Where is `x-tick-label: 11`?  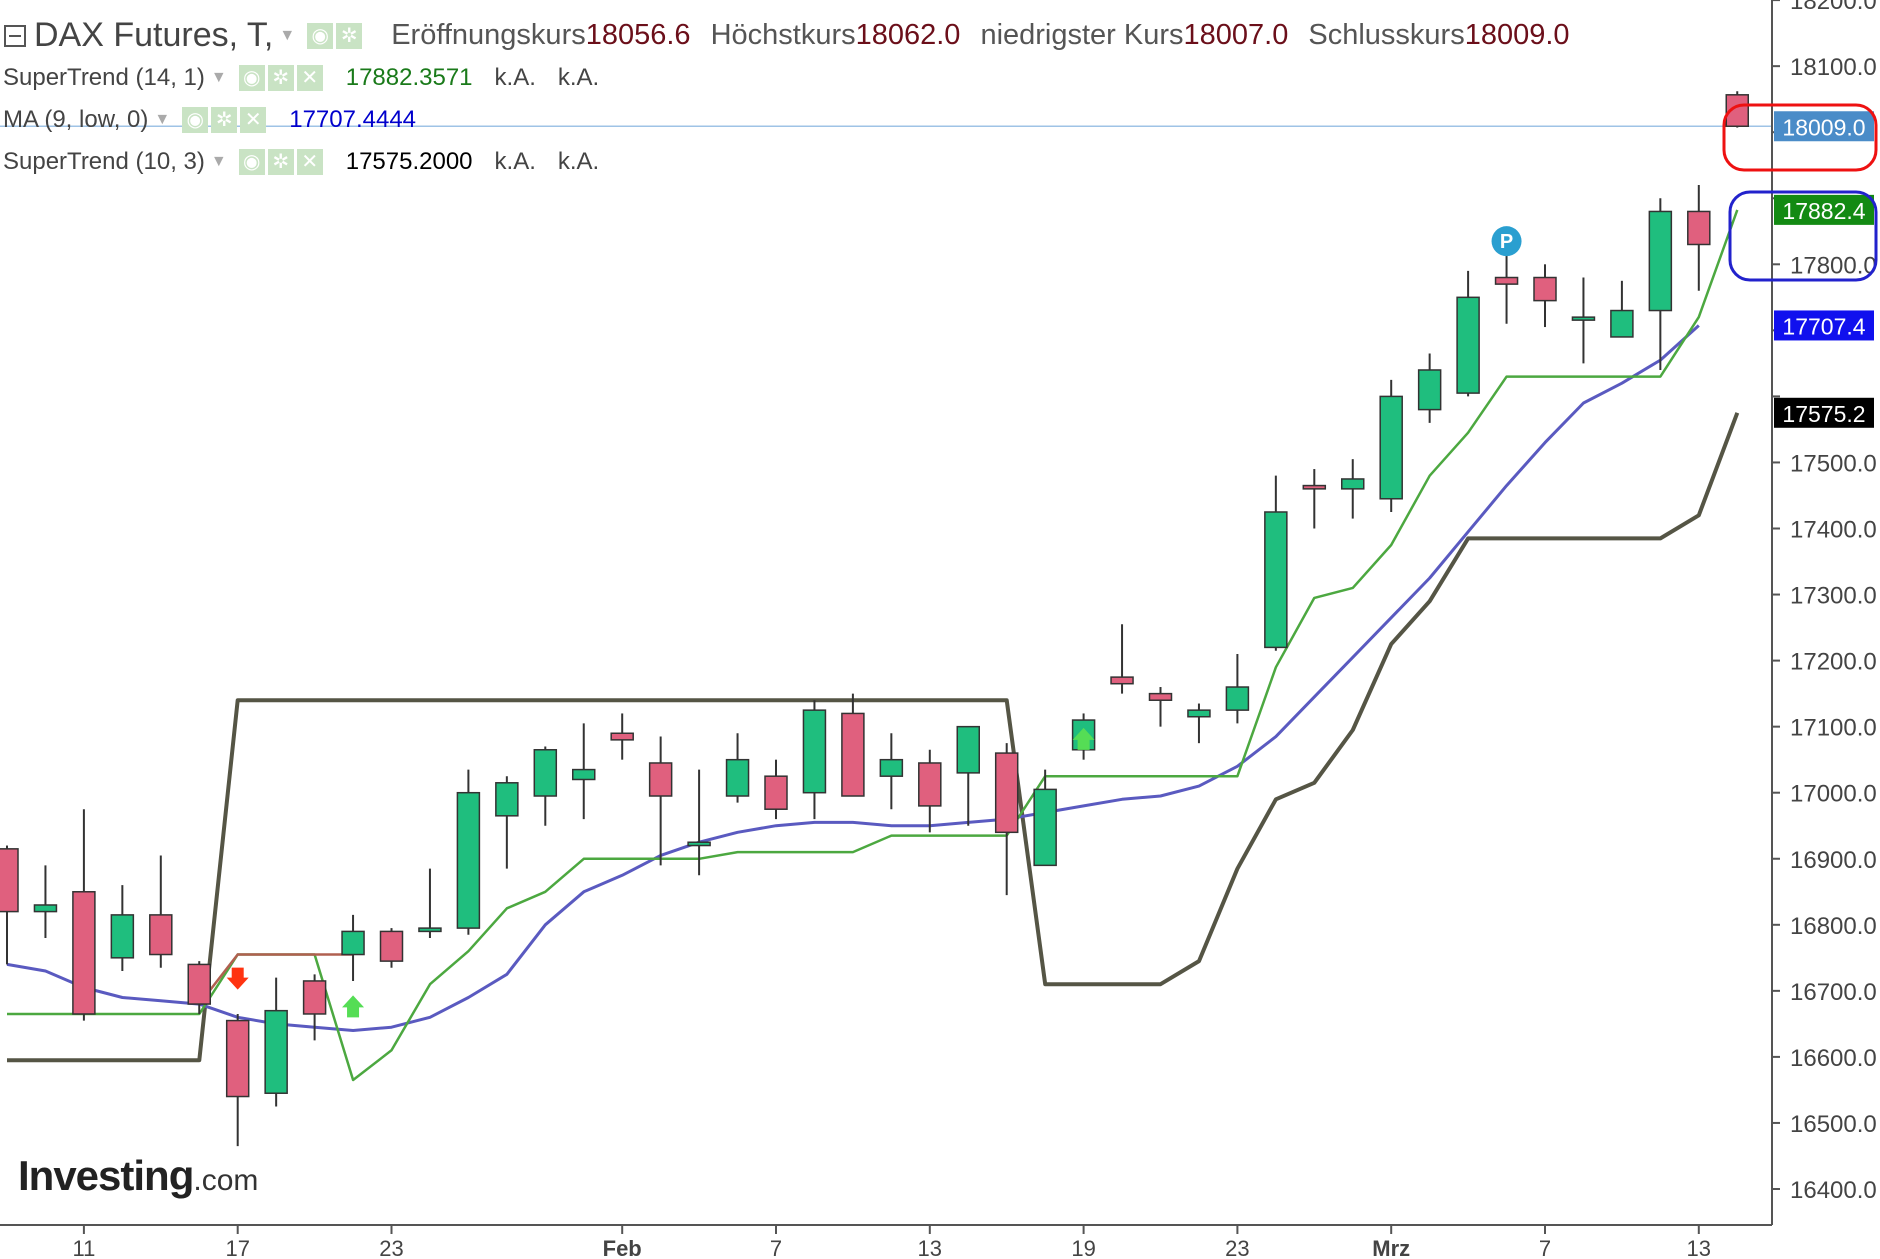 x-tick-label: 11 is located at coordinates (83, 1247).